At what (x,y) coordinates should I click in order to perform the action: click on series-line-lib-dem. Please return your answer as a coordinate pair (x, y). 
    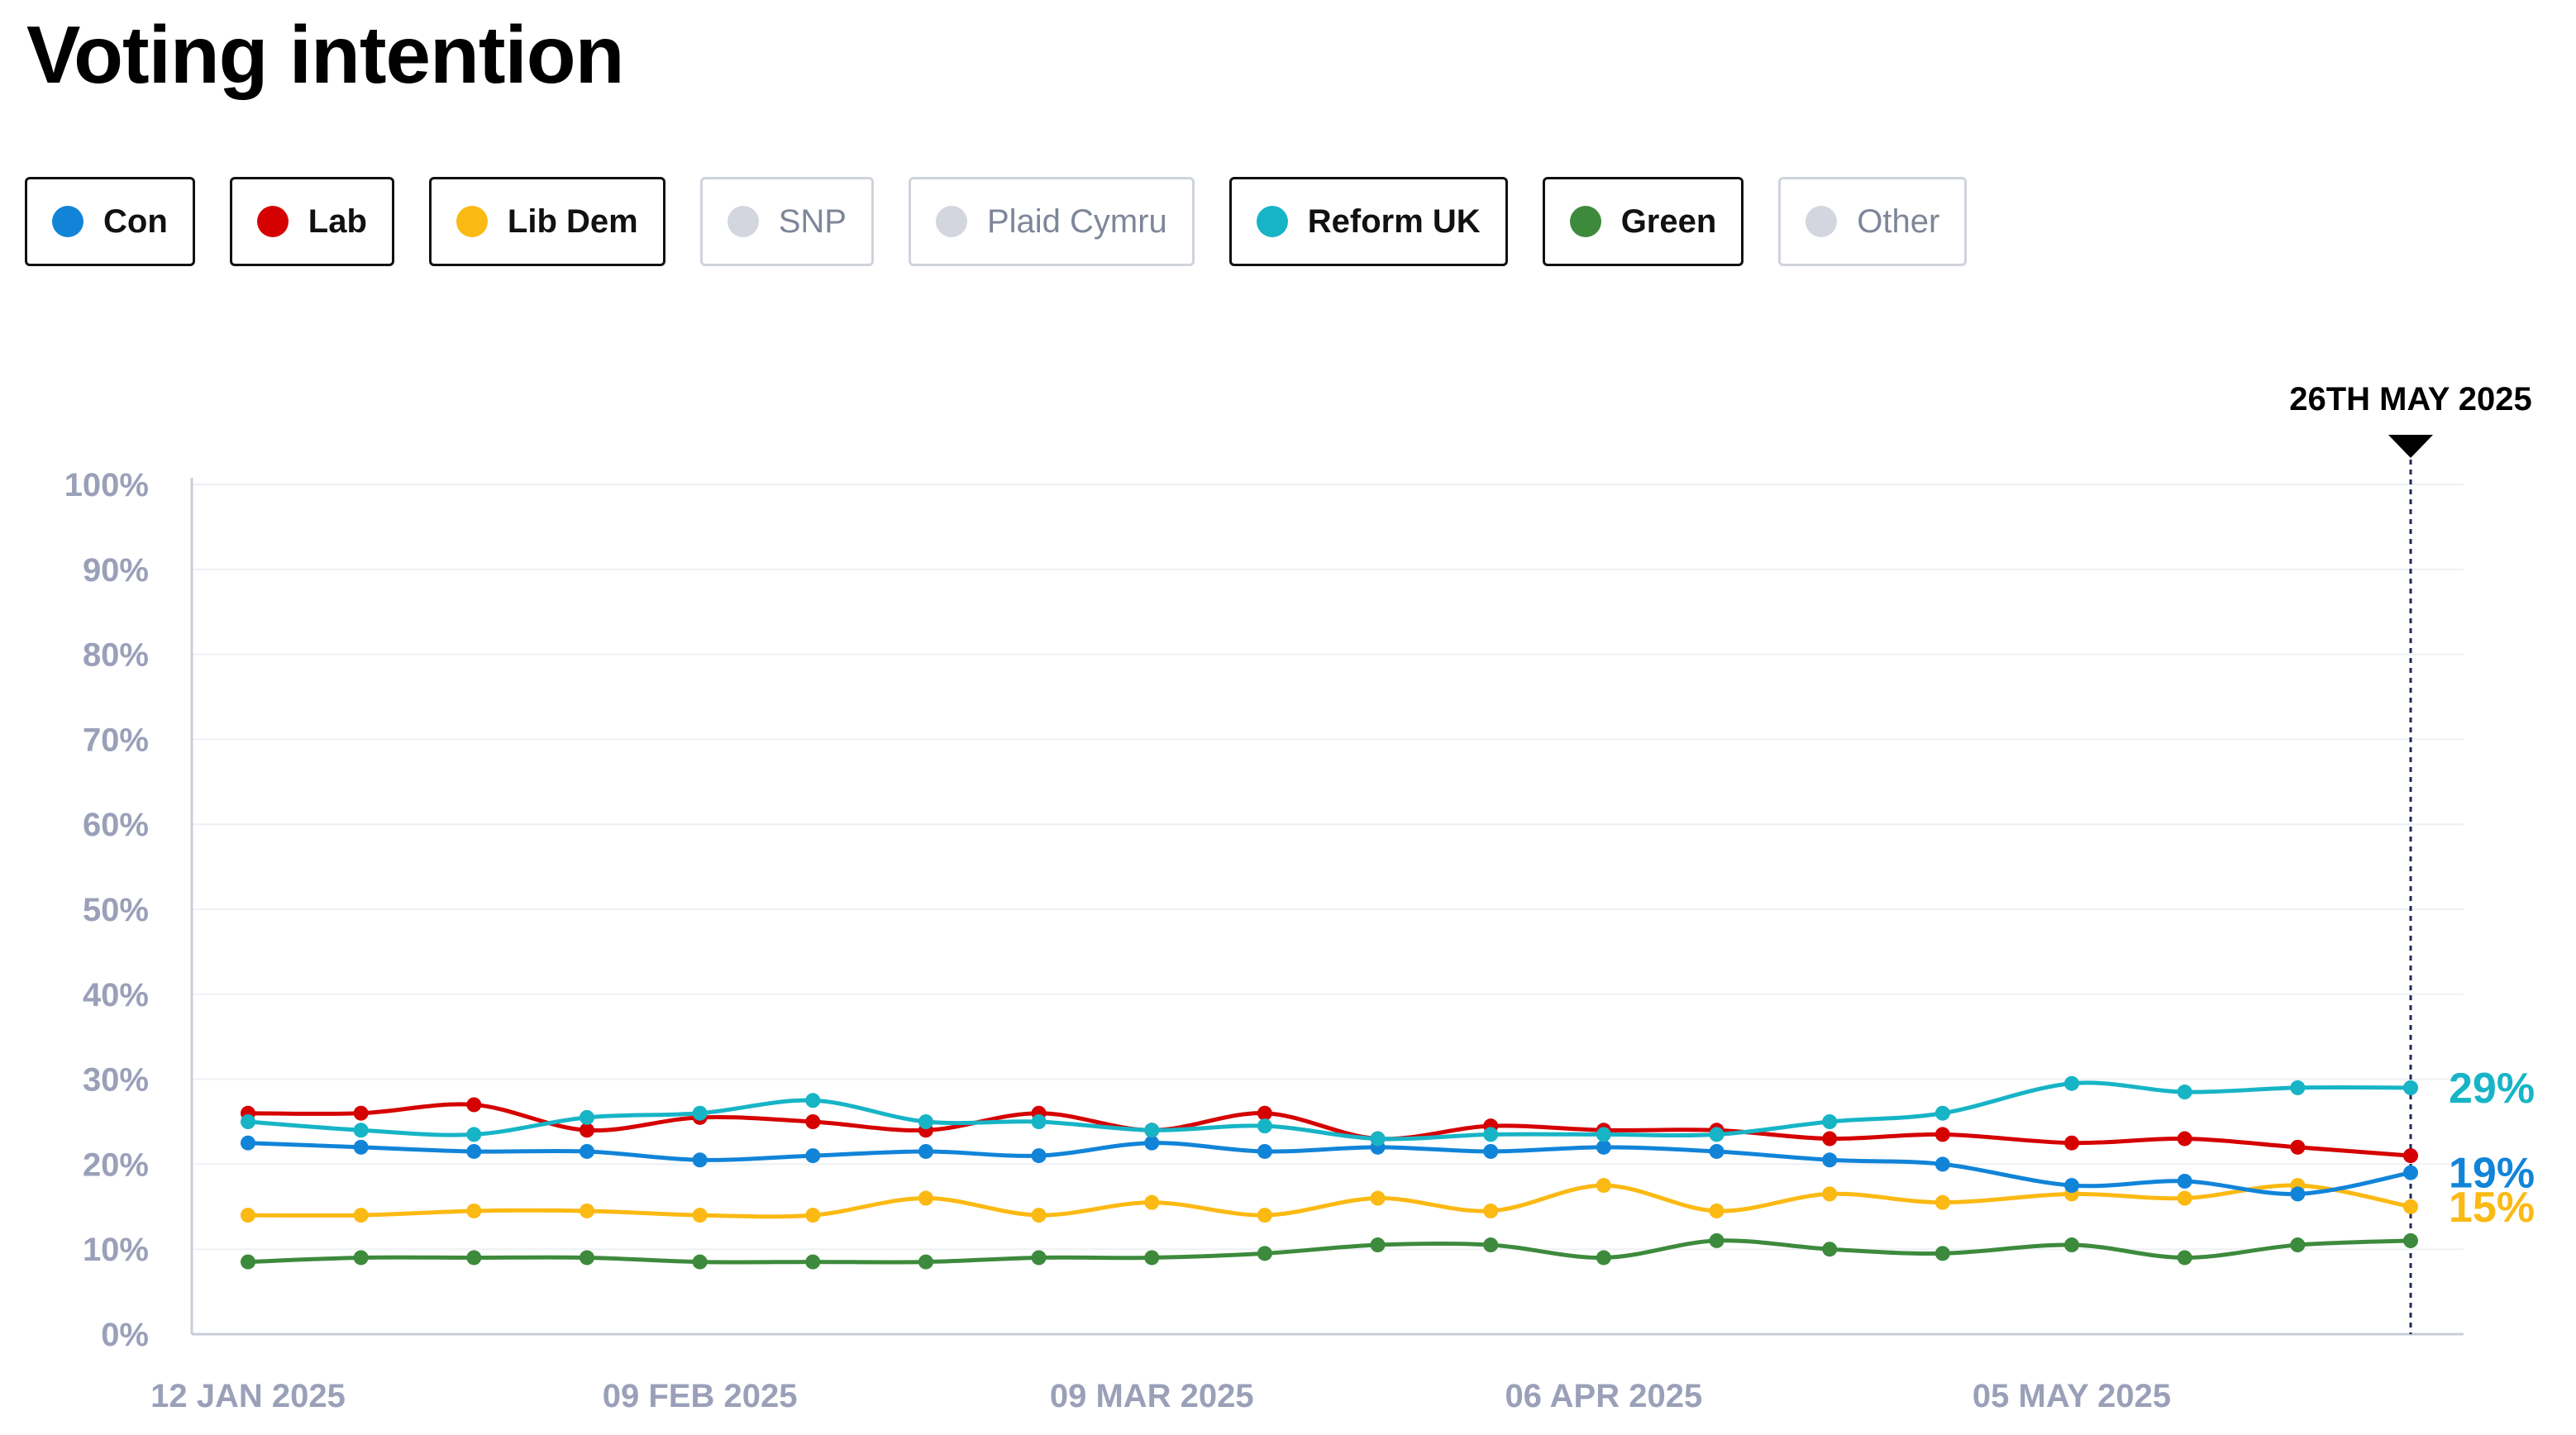
    Looking at the image, I should click on (1329, 1201).